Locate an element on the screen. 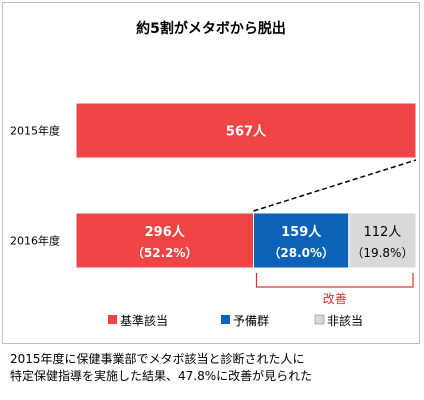 This screenshot has height=400, width=424. data-label: 296人 is located at coordinates (165, 232).